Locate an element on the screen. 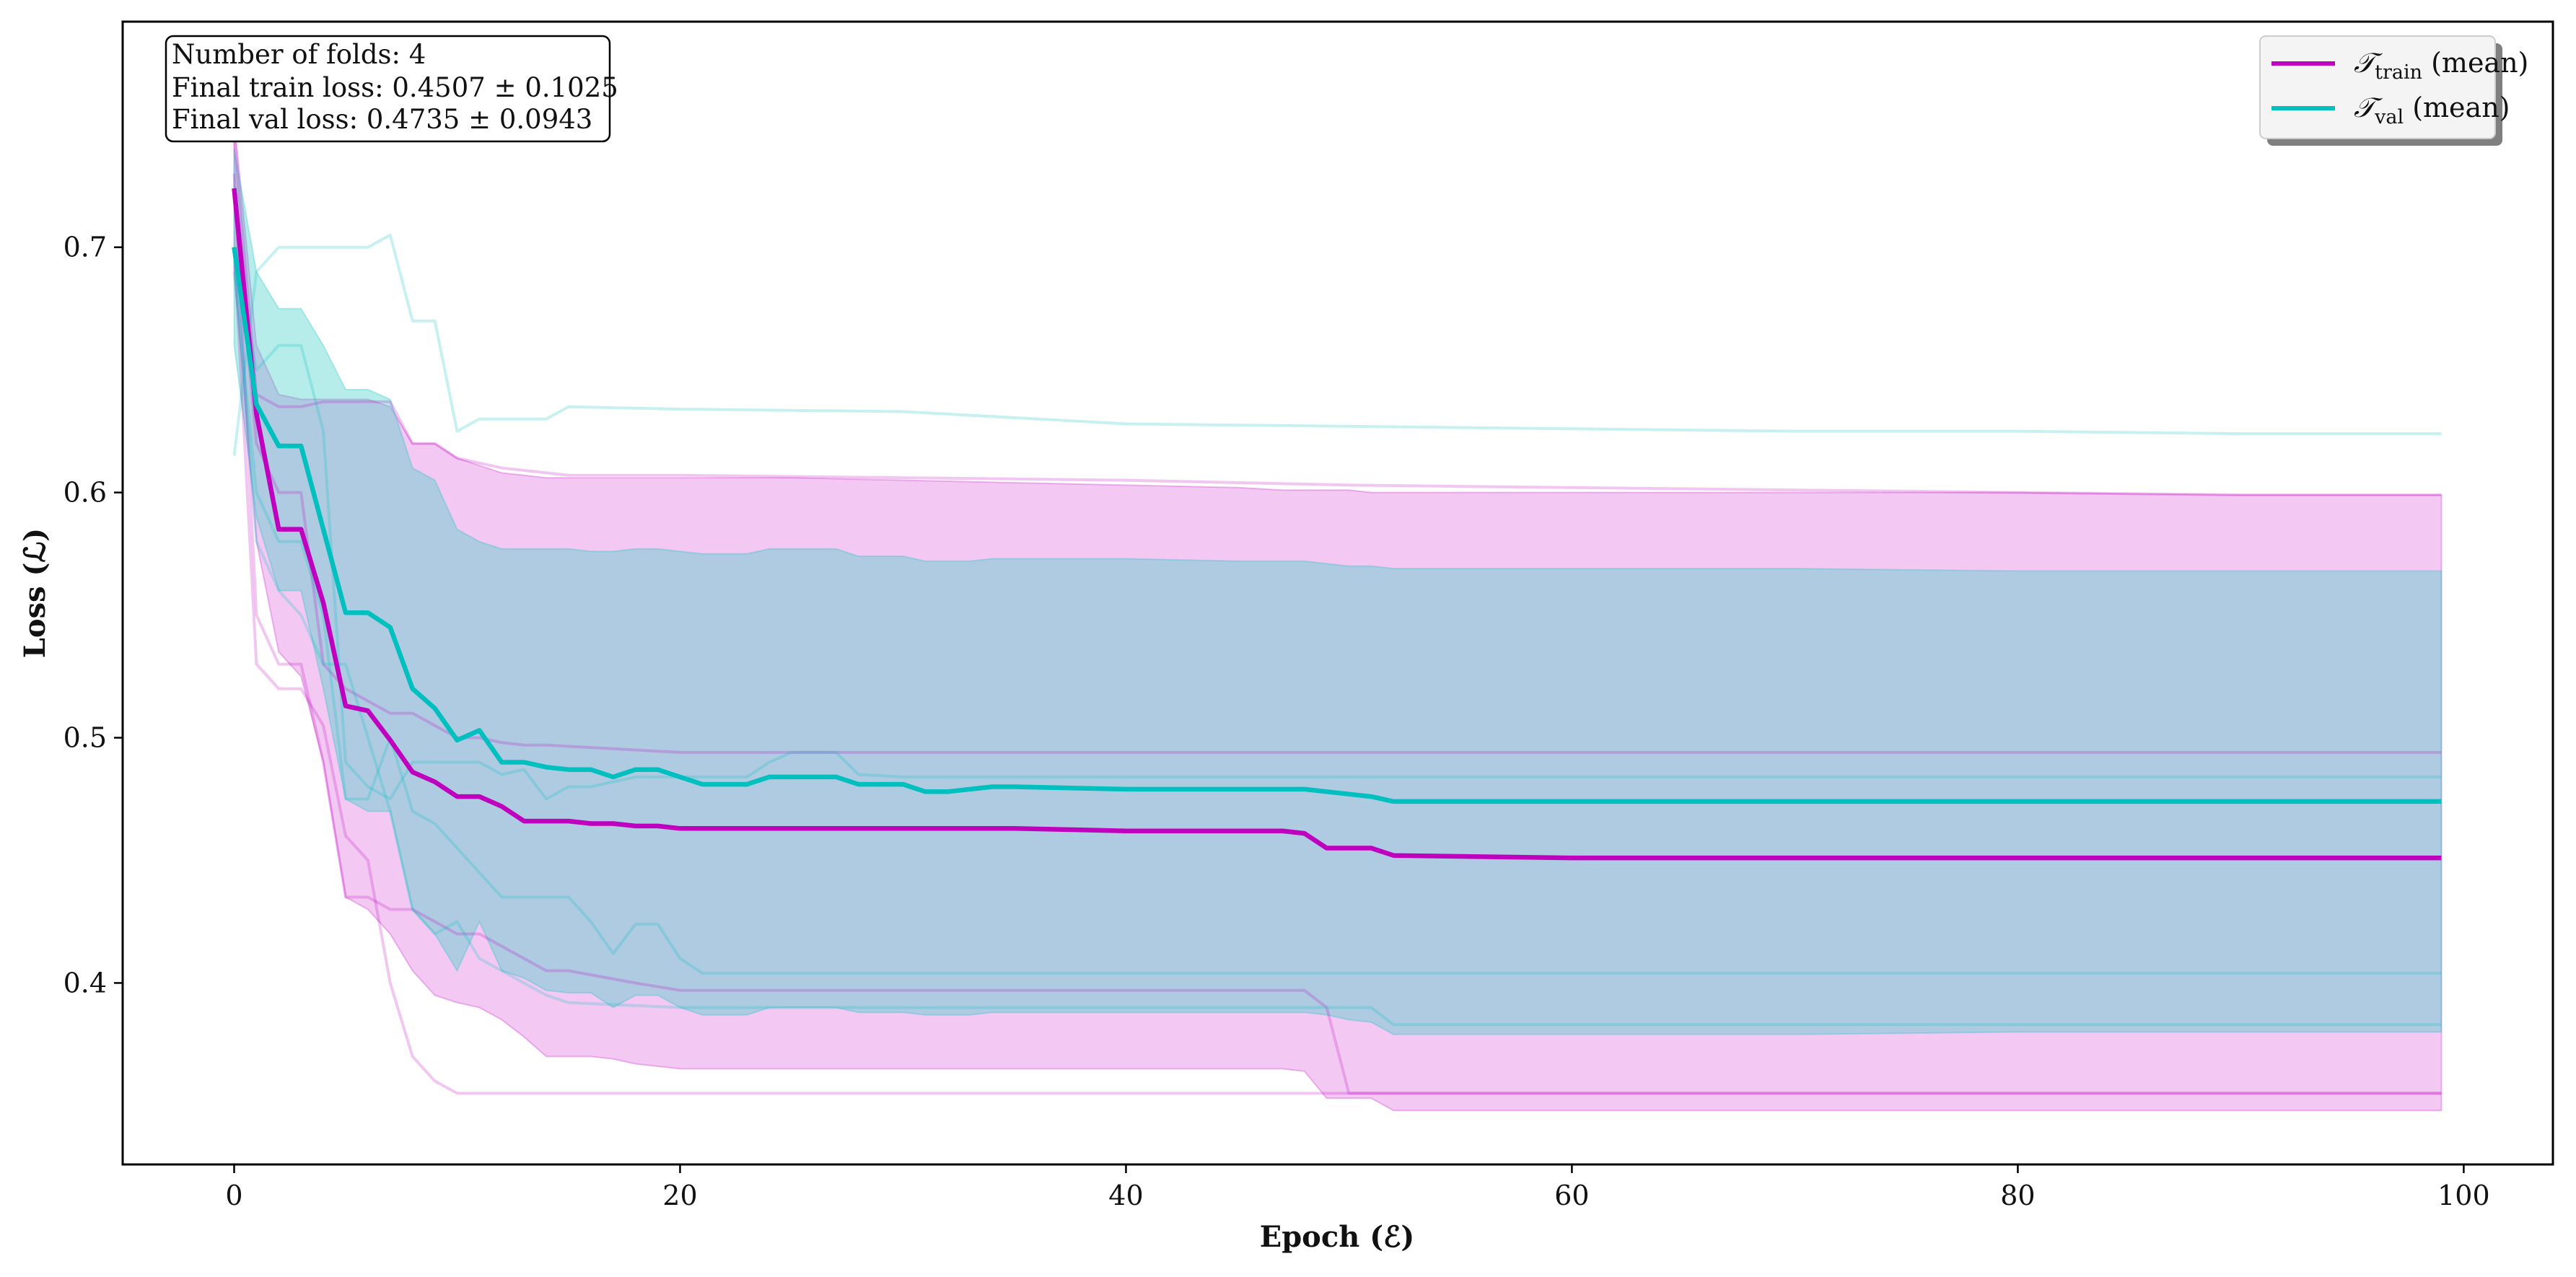  y-axis-title: Loss (ℒ) is located at coordinates (35, 593).